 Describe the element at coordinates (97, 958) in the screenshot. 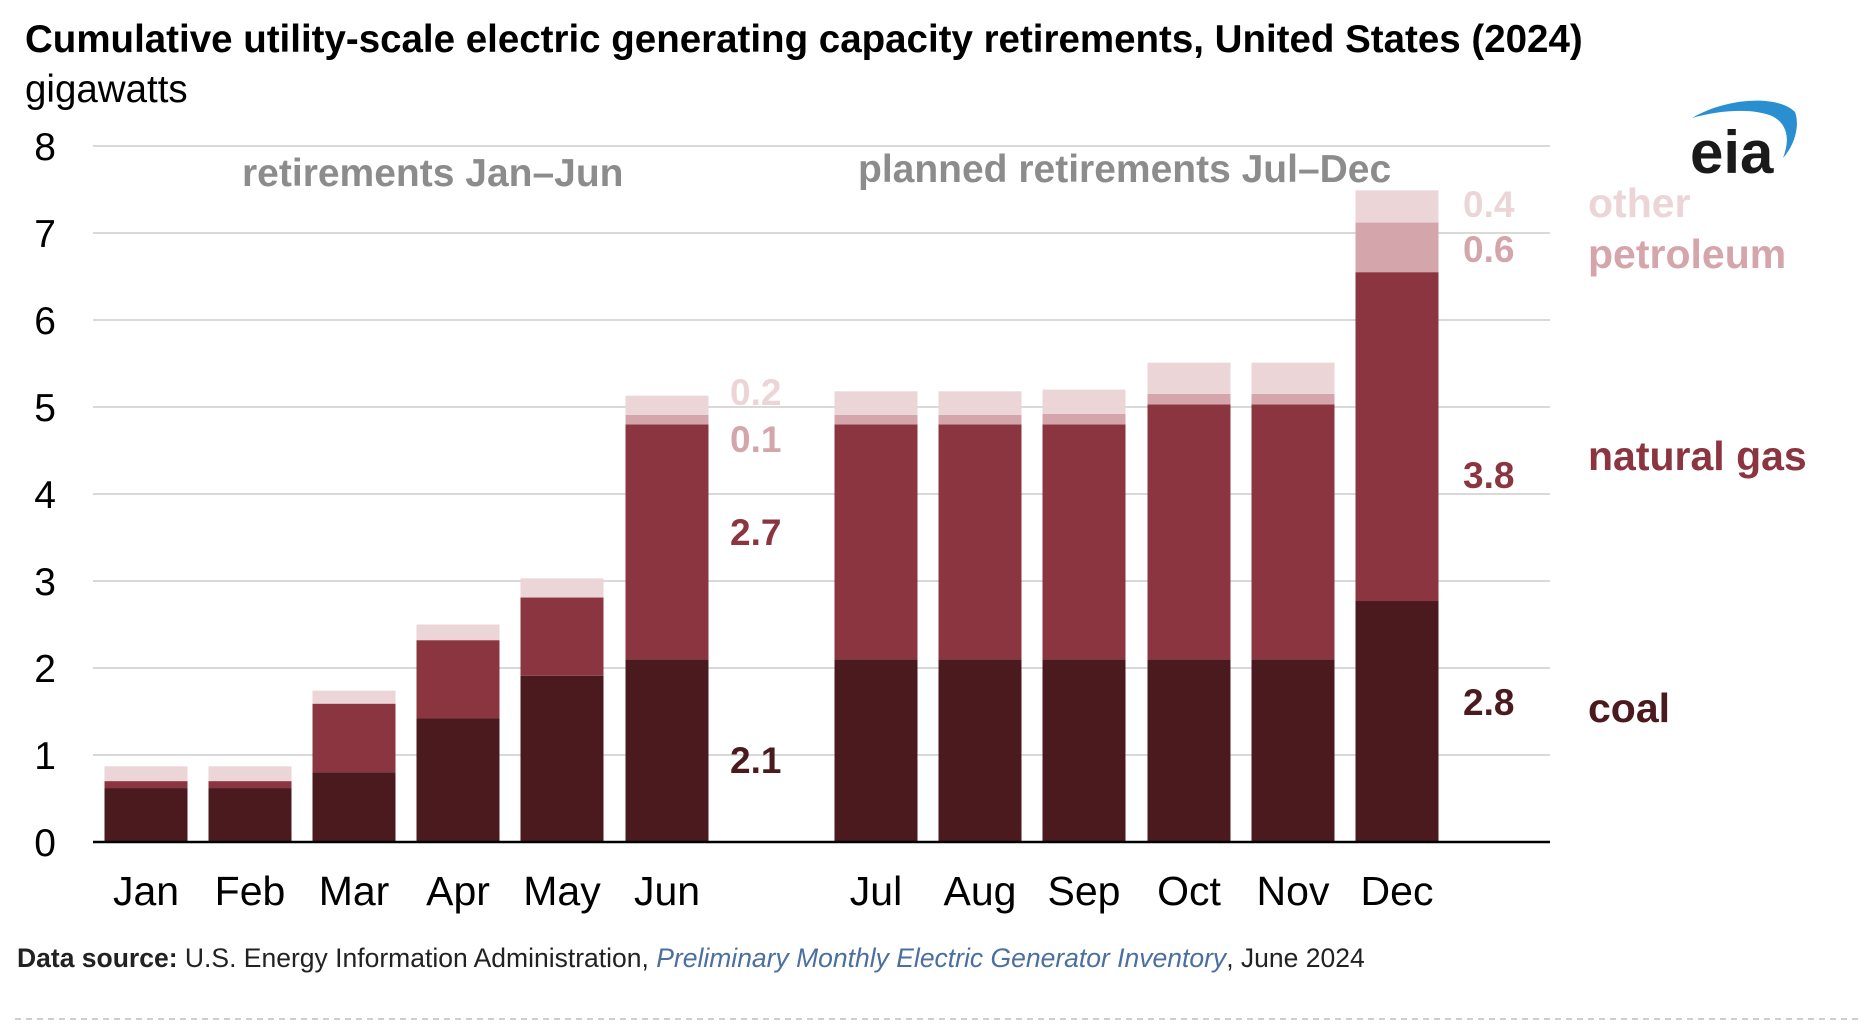

I see `data-source-label: Data source:` at that location.